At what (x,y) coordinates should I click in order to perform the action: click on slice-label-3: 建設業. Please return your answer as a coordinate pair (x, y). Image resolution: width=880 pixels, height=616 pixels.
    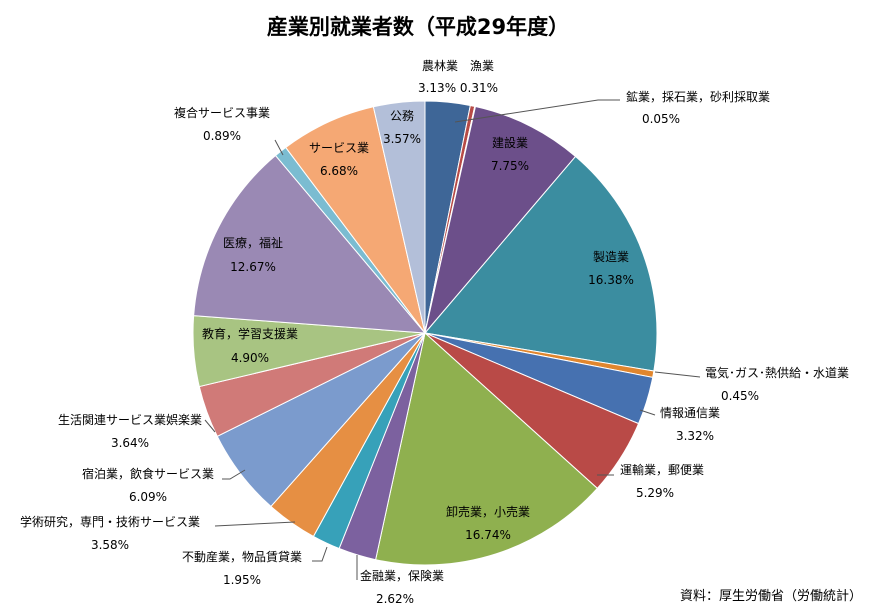
    Looking at the image, I should click on (510, 142).